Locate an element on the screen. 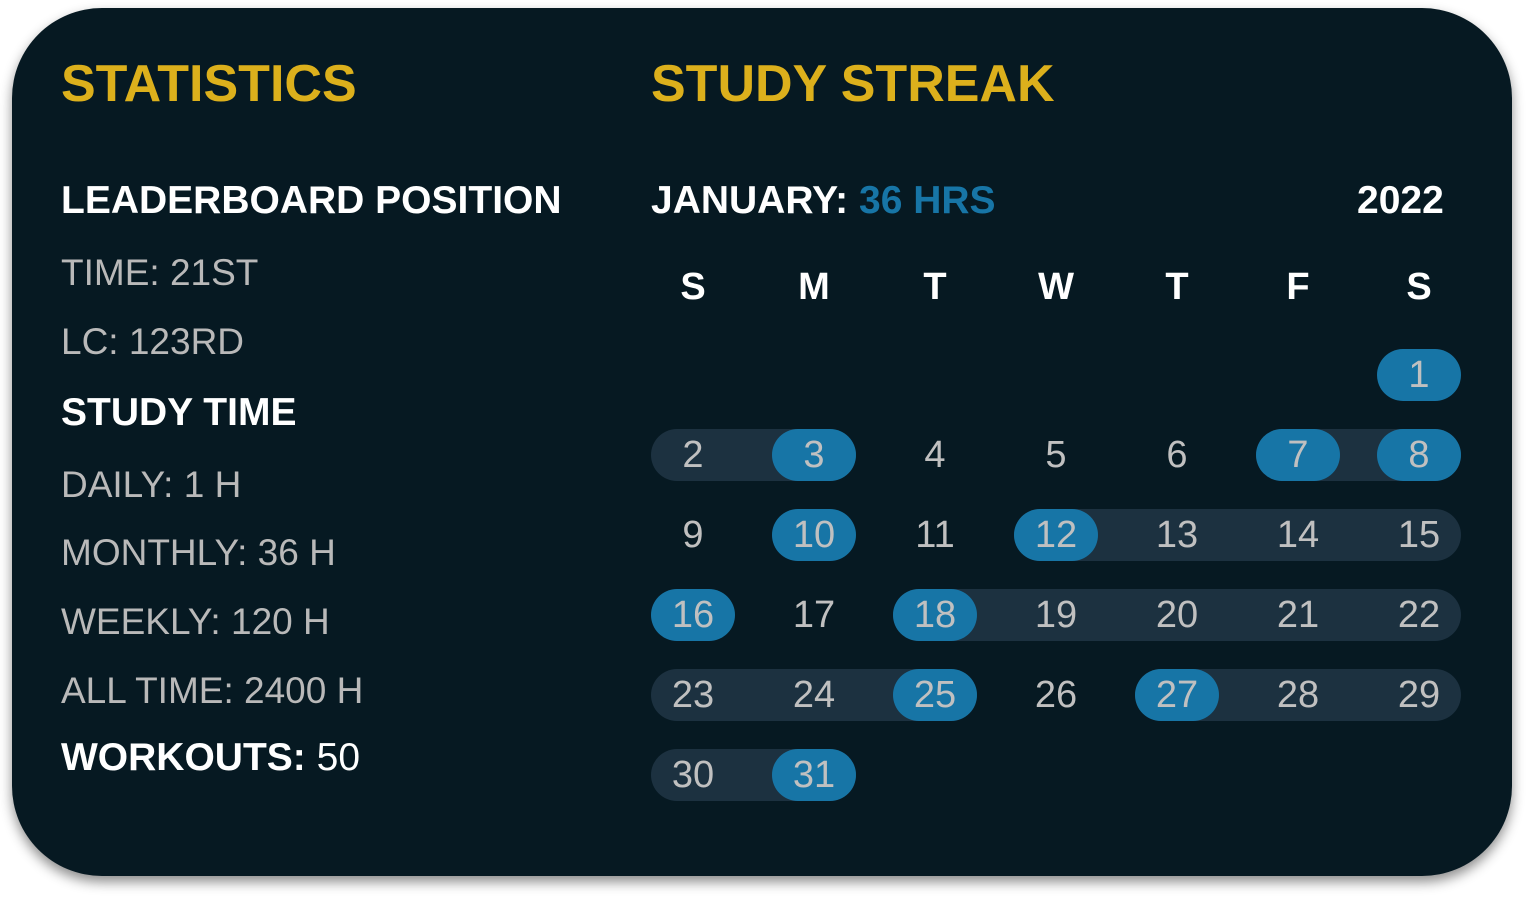 This screenshot has width=1537, height=904. month-hours: 36 HRS is located at coordinates (922, 200).